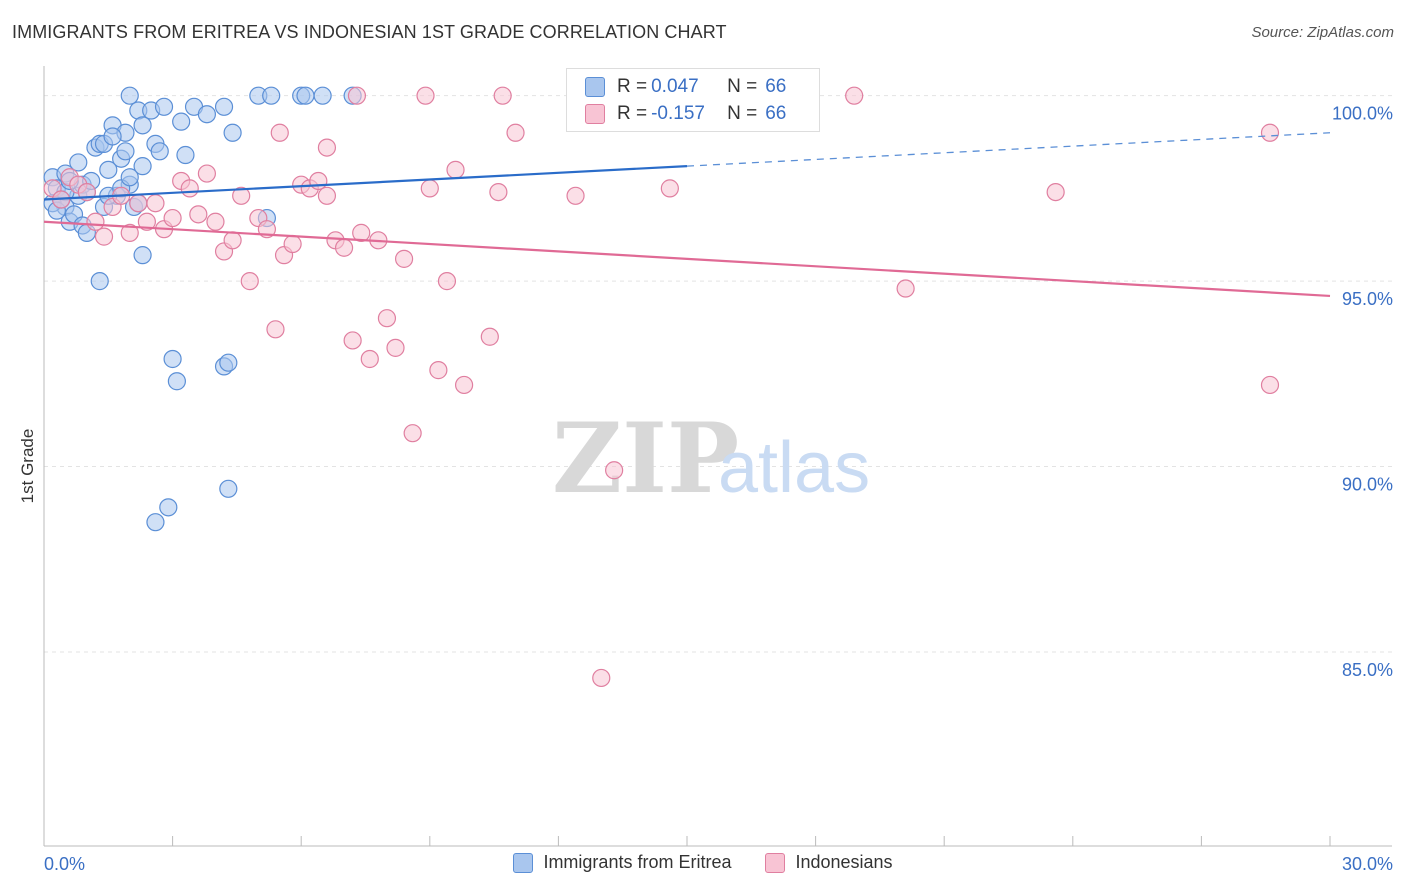 Image resolution: width=1406 pixels, height=892 pixels. What do you see at coordinates (637, 862) in the screenshot?
I see `legend-label-eritrea: Immigrants from Eritrea` at bounding box center [637, 862].